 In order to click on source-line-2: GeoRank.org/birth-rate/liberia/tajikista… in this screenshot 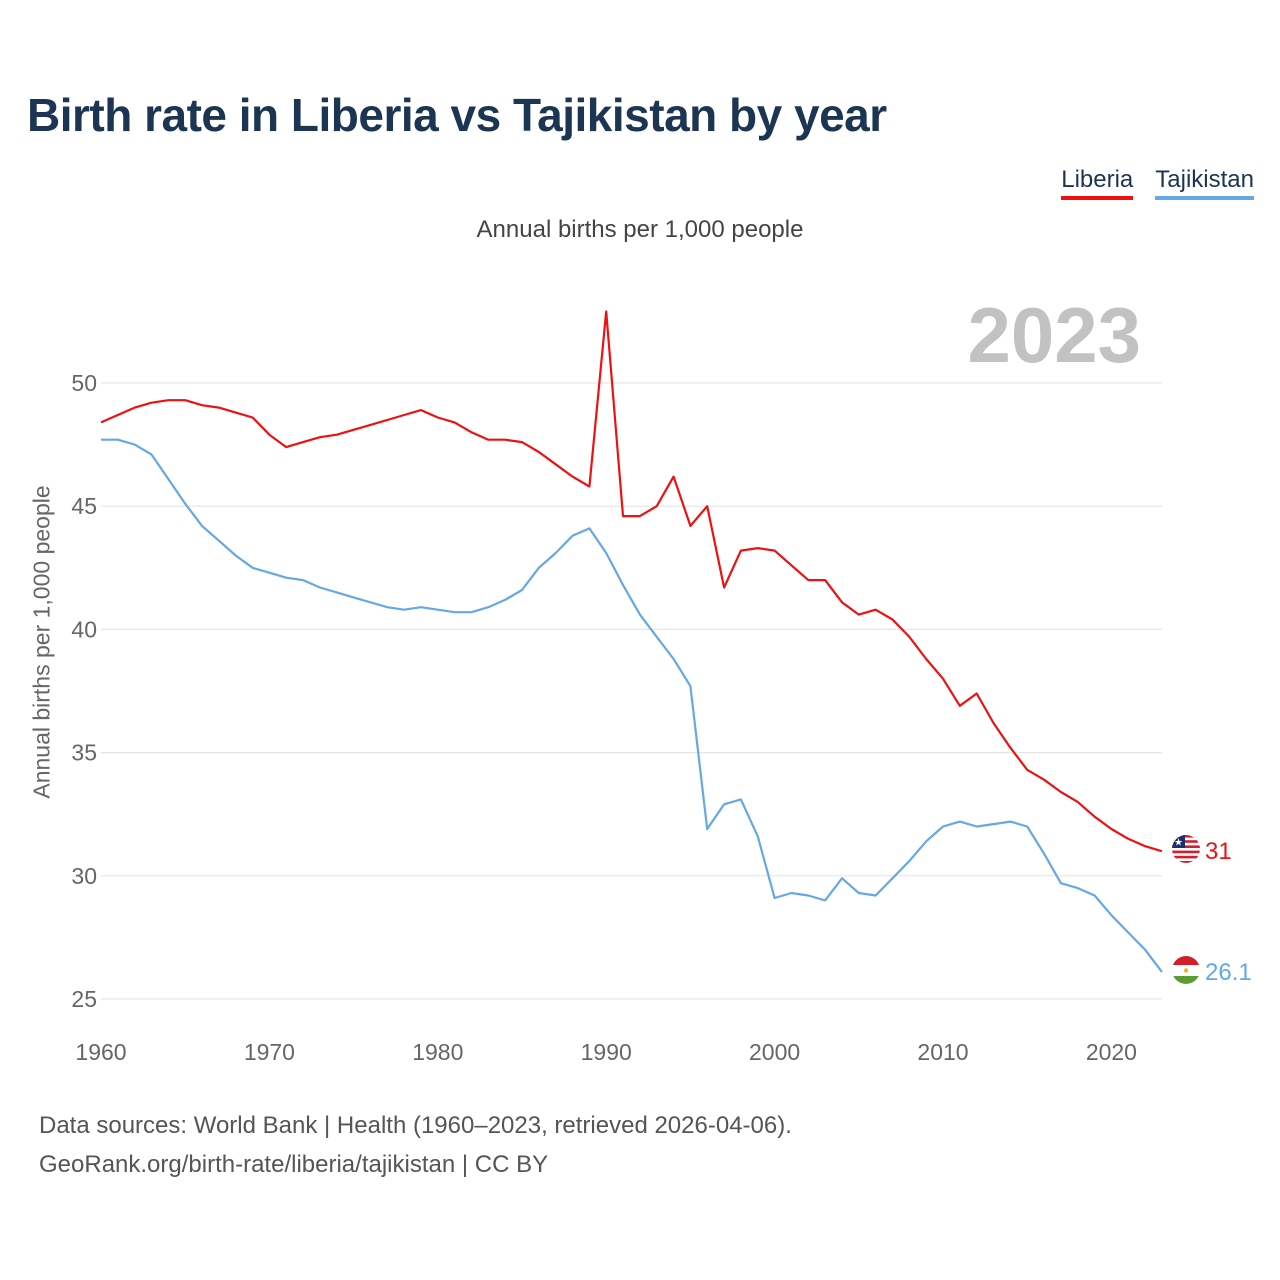, I will do `click(294, 1164)`.